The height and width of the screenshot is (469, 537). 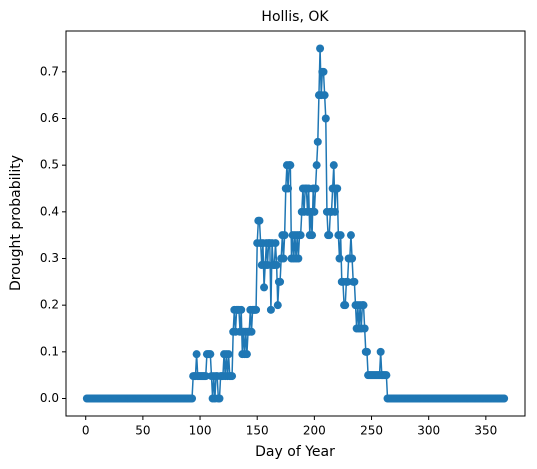 I want to click on y-tick-label: 0.2, so click(x=49, y=305).